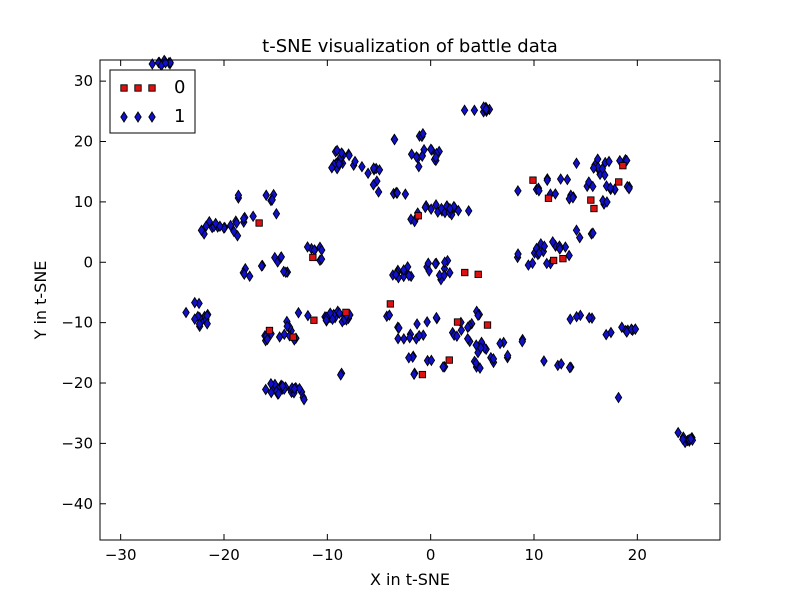 The height and width of the screenshot is (600, 800). Describe the element at coordinates (77, 504) in the screenshot. I see `y-tick-label: −40` at that location.